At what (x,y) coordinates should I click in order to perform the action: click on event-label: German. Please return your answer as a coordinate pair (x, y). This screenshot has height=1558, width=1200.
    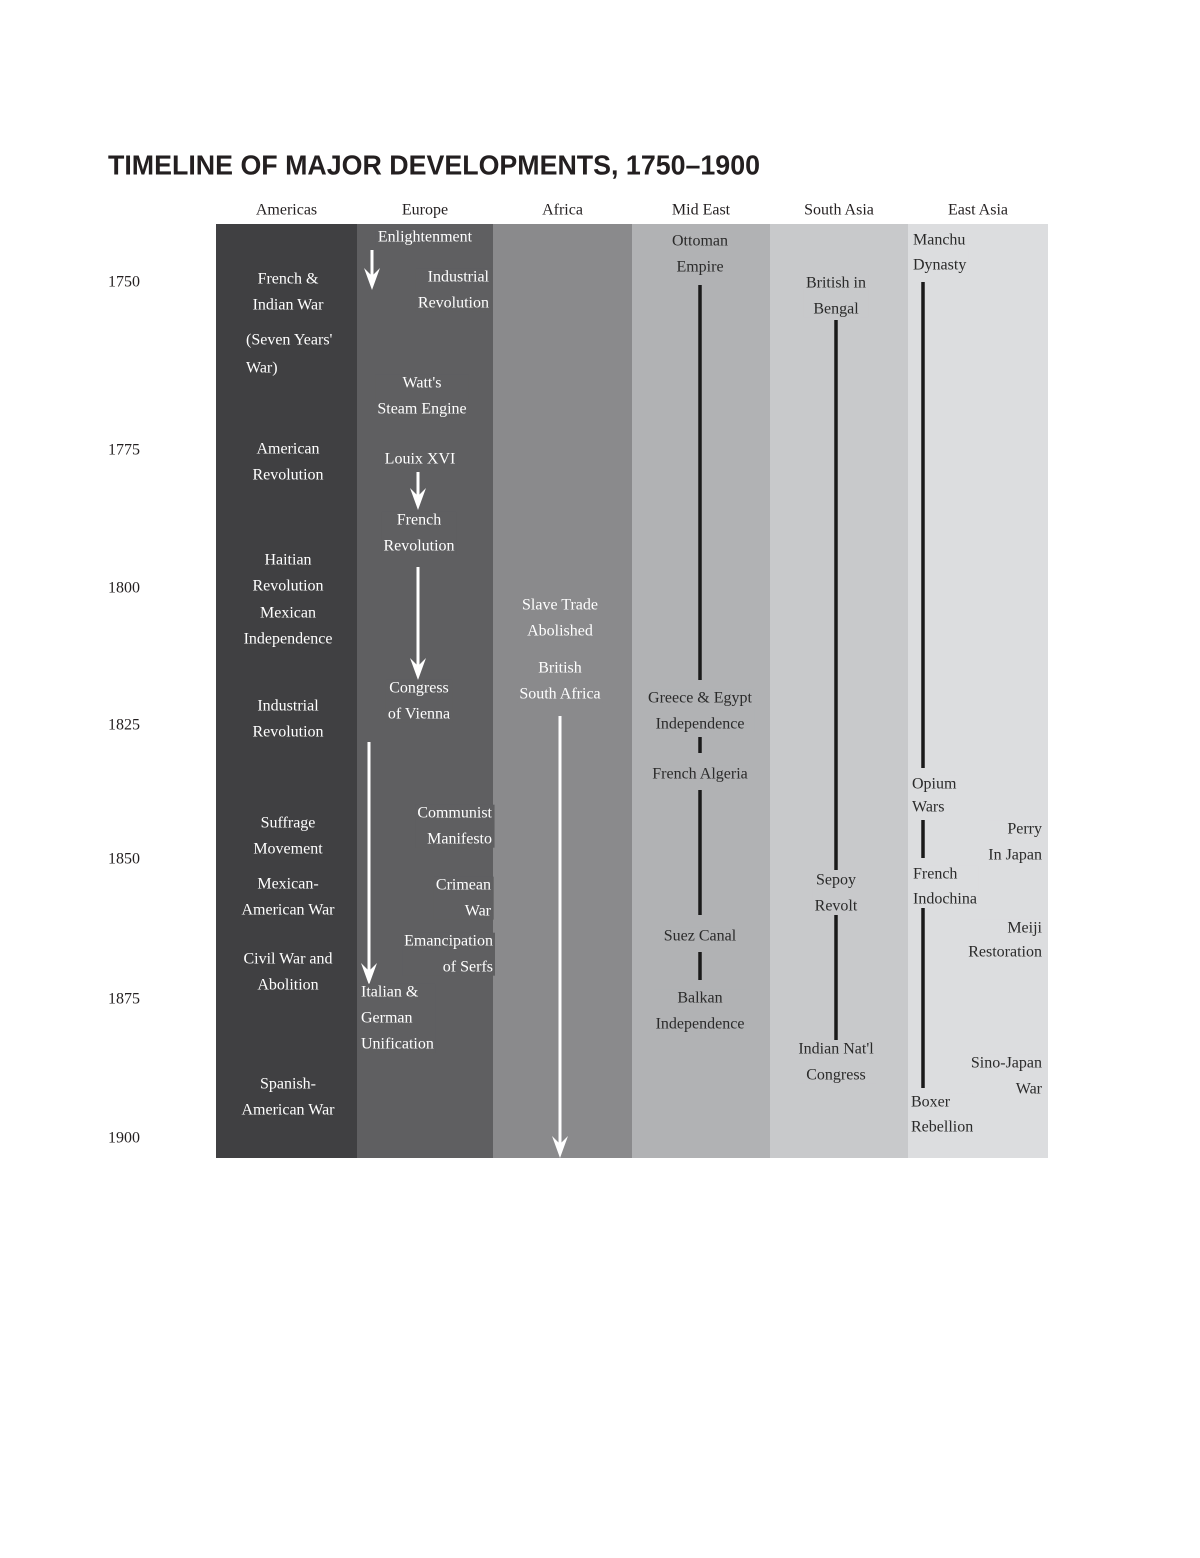
    Looking at the image, I should click on (387, 1018).